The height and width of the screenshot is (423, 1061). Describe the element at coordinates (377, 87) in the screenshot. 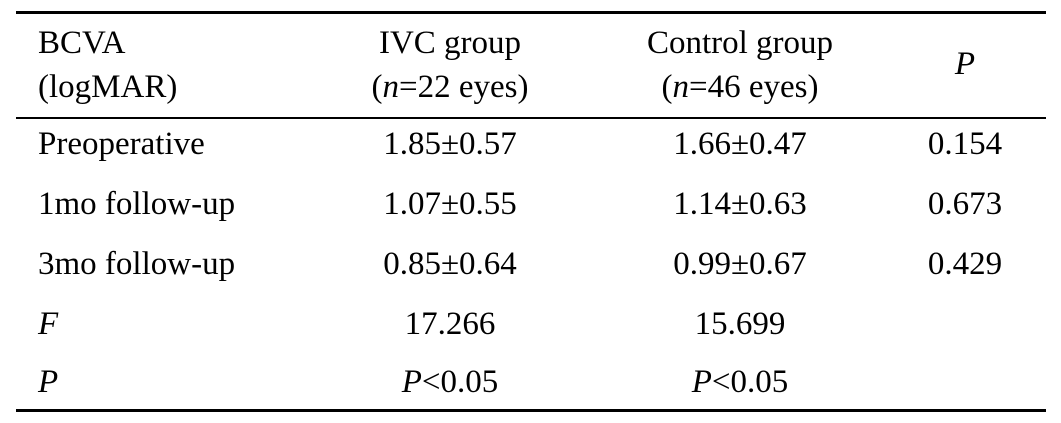

I see `header-ivc-open-paren: (` at that location.